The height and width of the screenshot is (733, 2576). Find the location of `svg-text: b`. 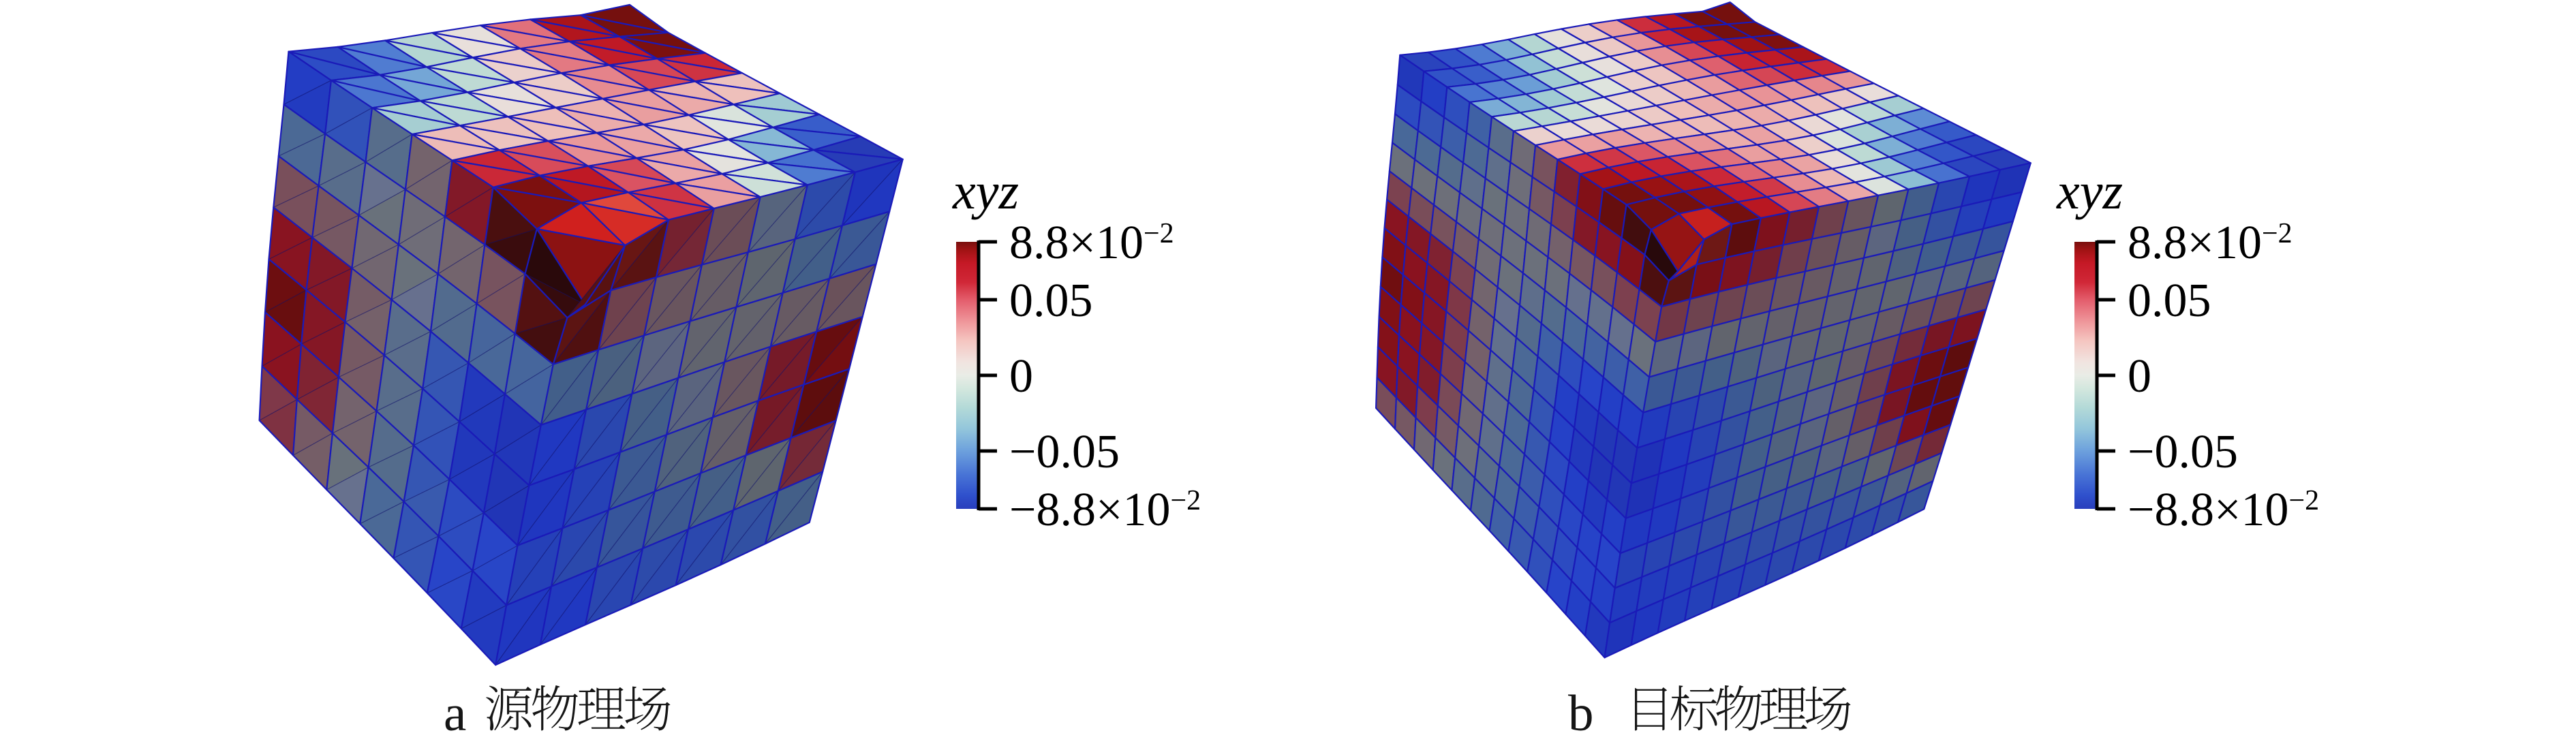

svg-text: b is located at coordinates (1581, 709).